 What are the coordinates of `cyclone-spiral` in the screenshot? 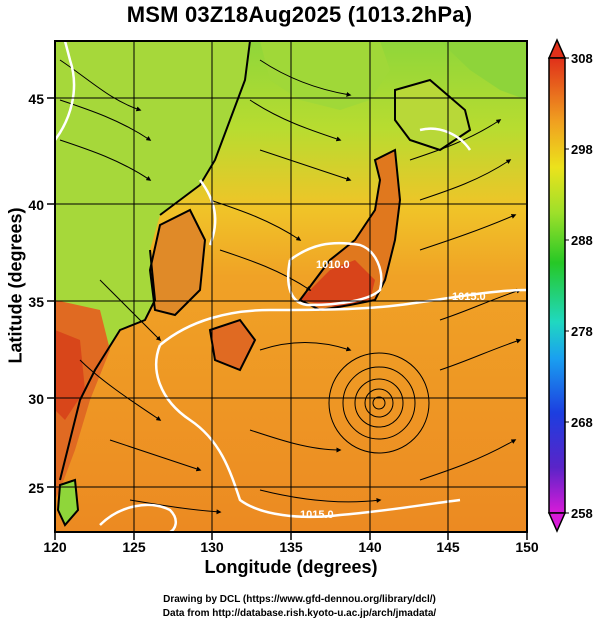 It's located at (379, 403).